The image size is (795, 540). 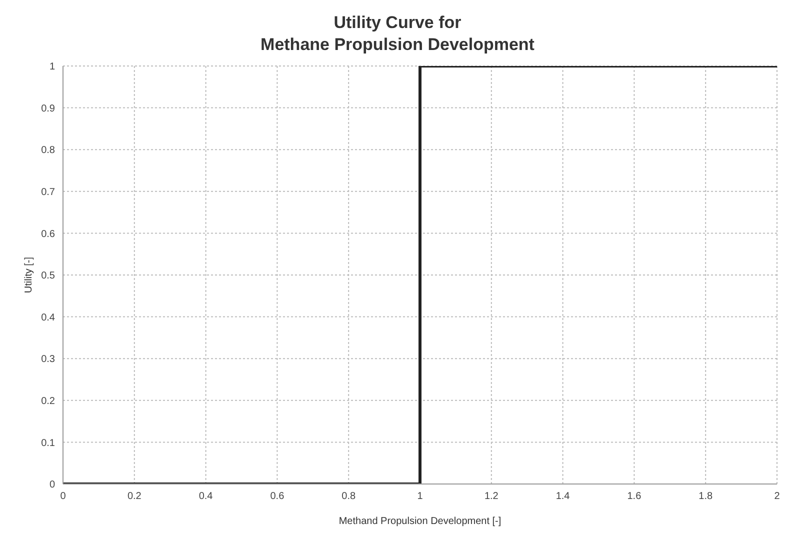 I want to click on x-tick-label: 1, so click(x=420, y=496).